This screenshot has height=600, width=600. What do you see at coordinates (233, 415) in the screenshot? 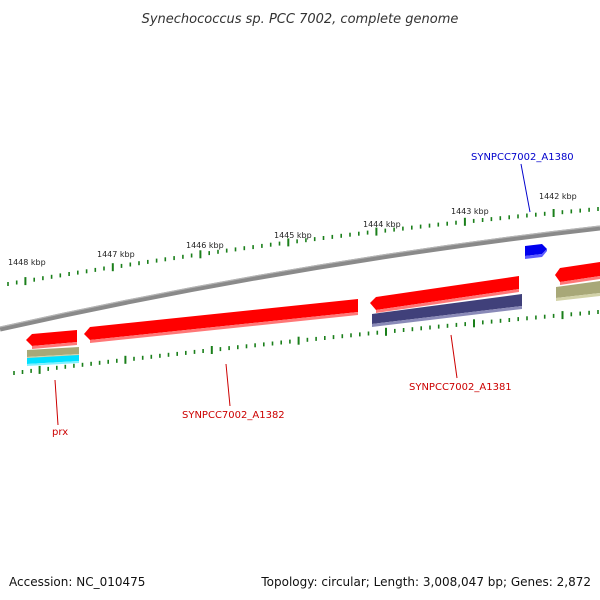
I see `gene-label-a1382: SYNPCC7002_A1382` at bounding box center [233, 415].